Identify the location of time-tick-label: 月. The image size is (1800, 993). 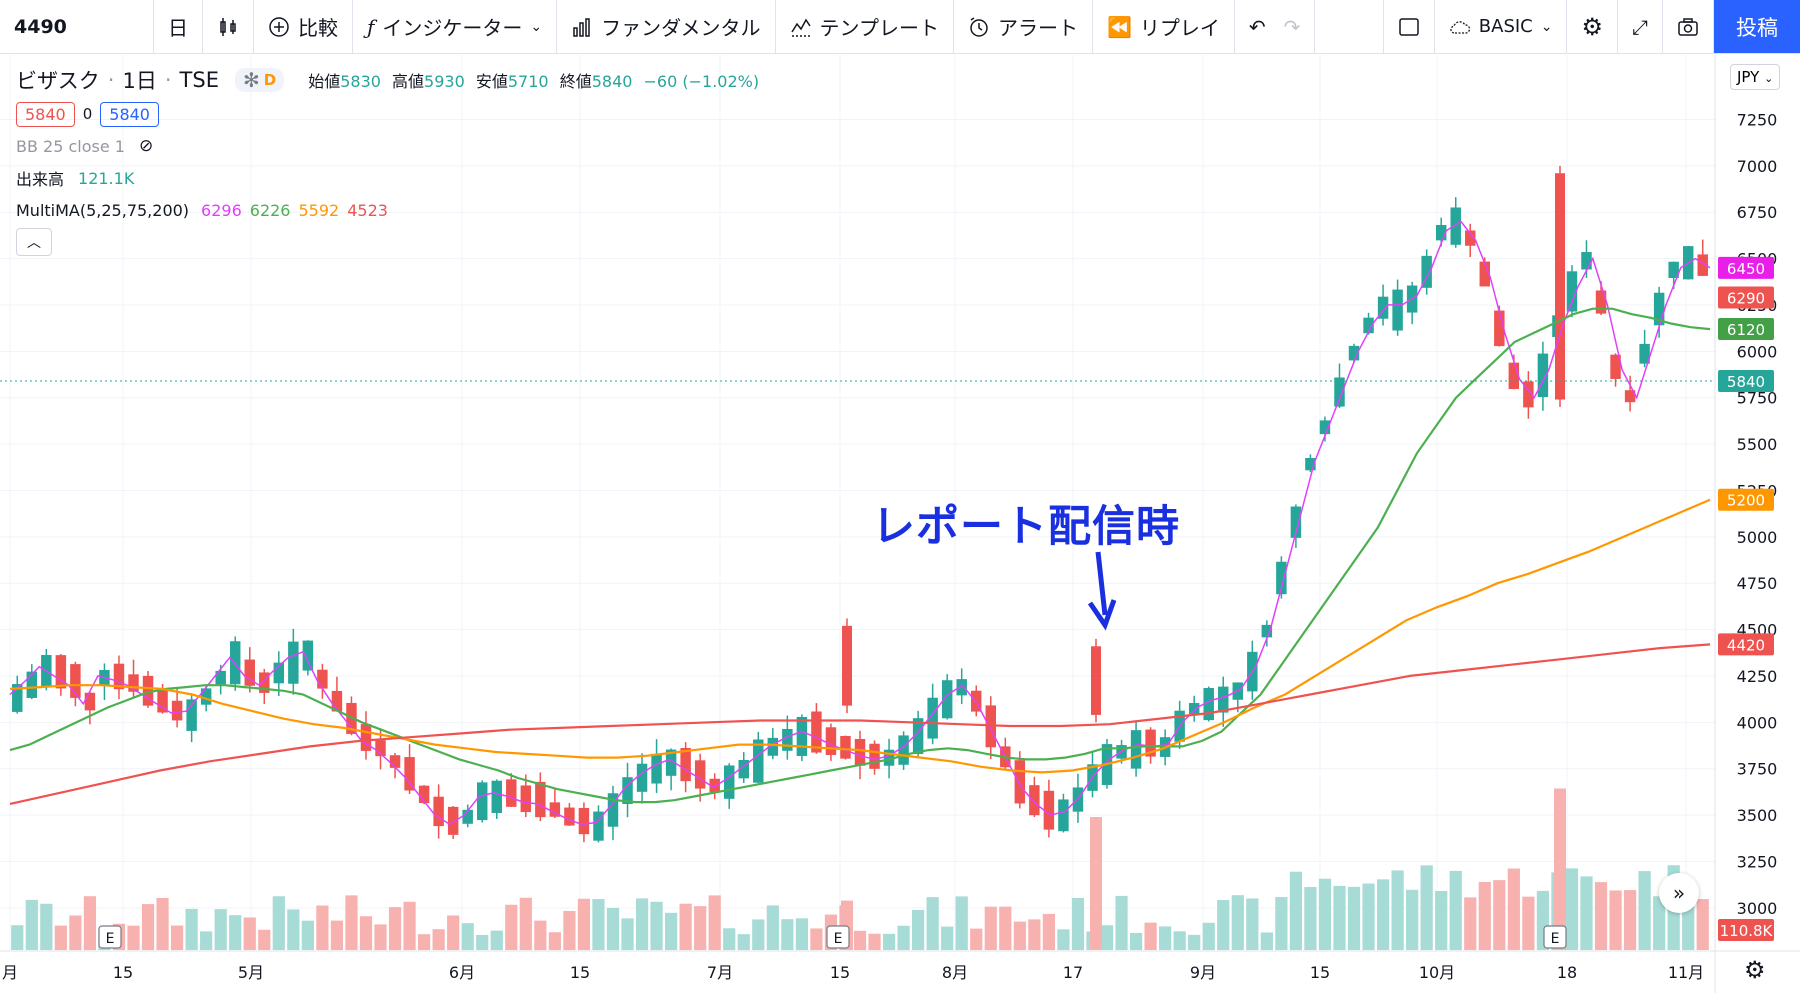
(10, 972).